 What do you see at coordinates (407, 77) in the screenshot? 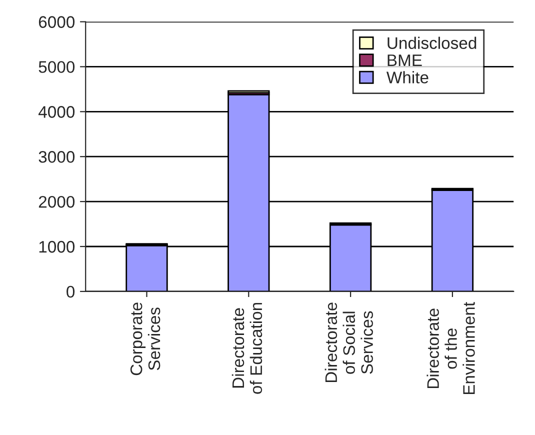
I see `legend-label: White` at bounding box center [407, 77].